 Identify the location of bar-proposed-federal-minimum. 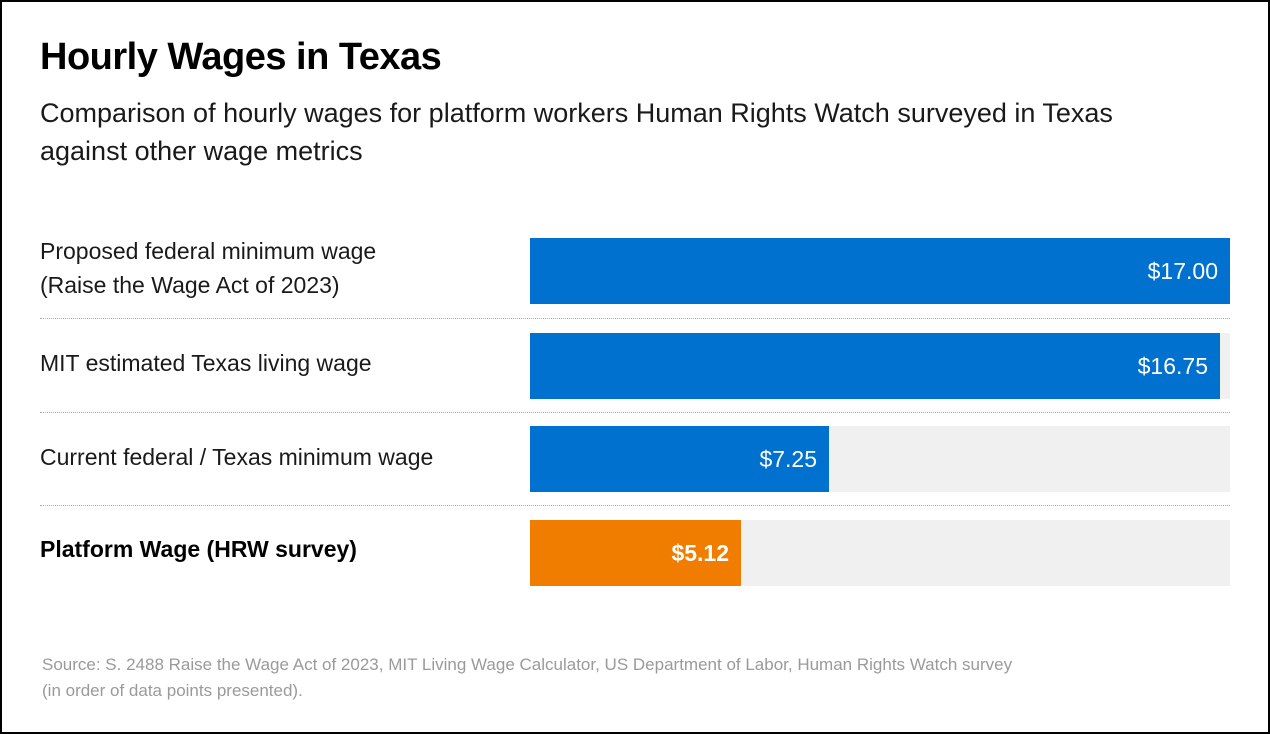
(880, 271).